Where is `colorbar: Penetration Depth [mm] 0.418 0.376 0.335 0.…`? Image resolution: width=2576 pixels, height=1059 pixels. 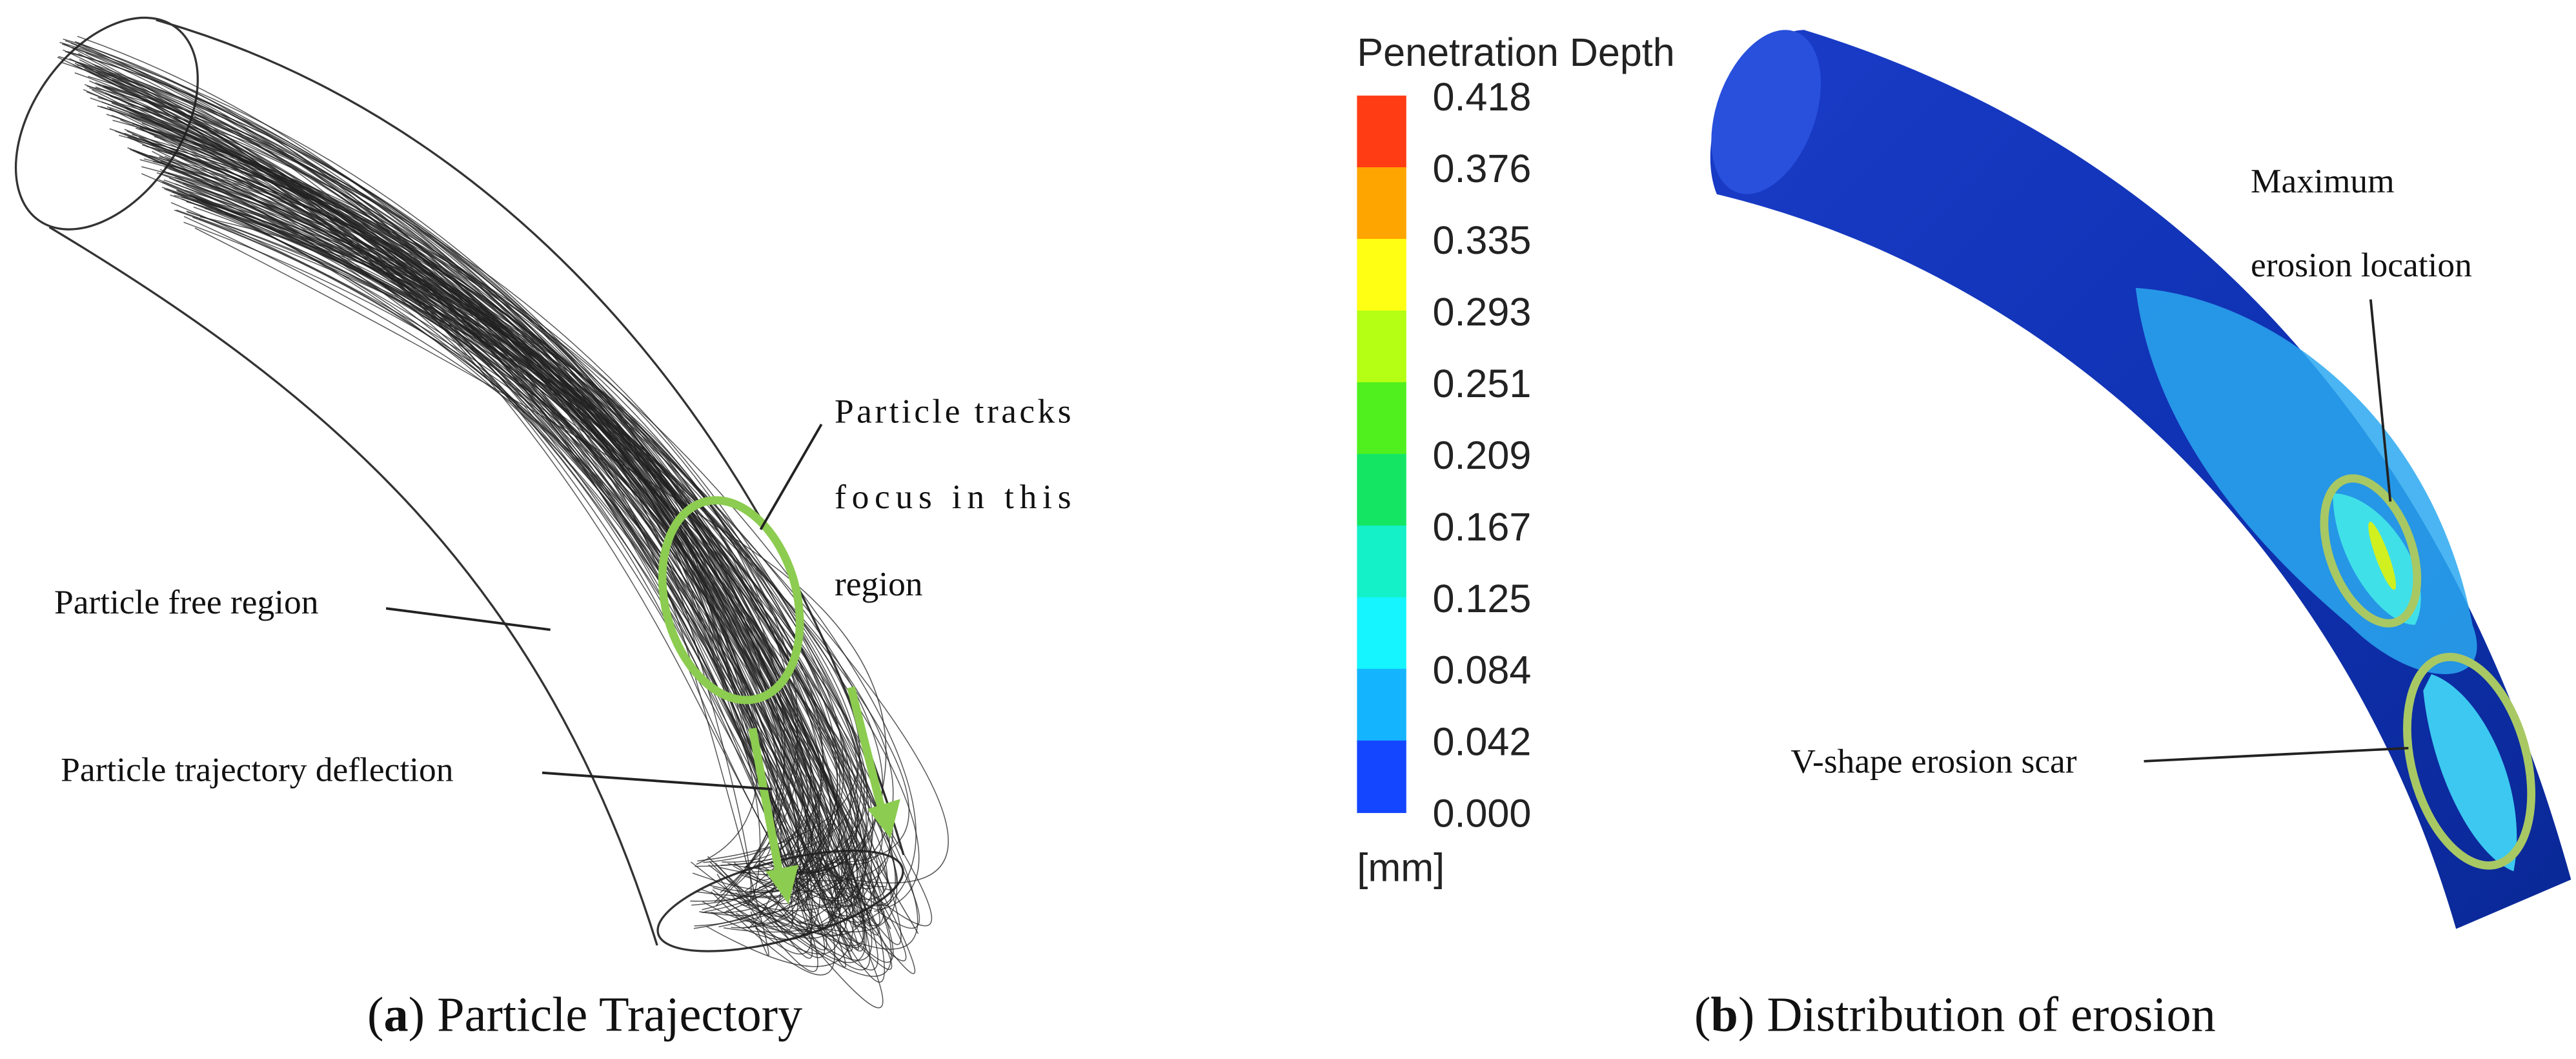
colorbar: Penetration Depth [mm] 0.418 0.376 0.335 0.… is located at coordinates (1516, 460).